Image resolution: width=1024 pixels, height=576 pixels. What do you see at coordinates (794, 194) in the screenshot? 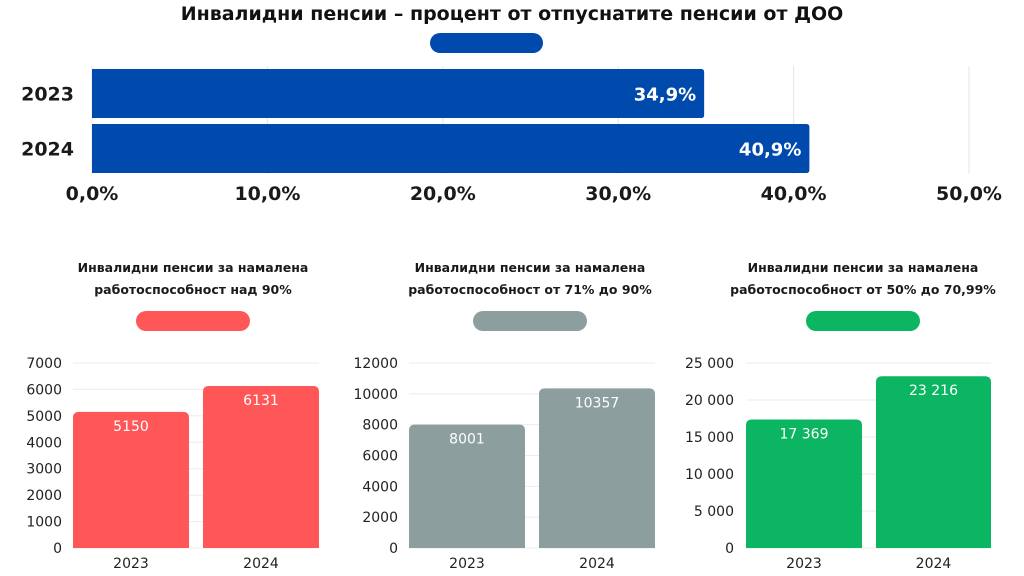
I see `x-tick-label: 40,0%` at bounding box center [794, 194].